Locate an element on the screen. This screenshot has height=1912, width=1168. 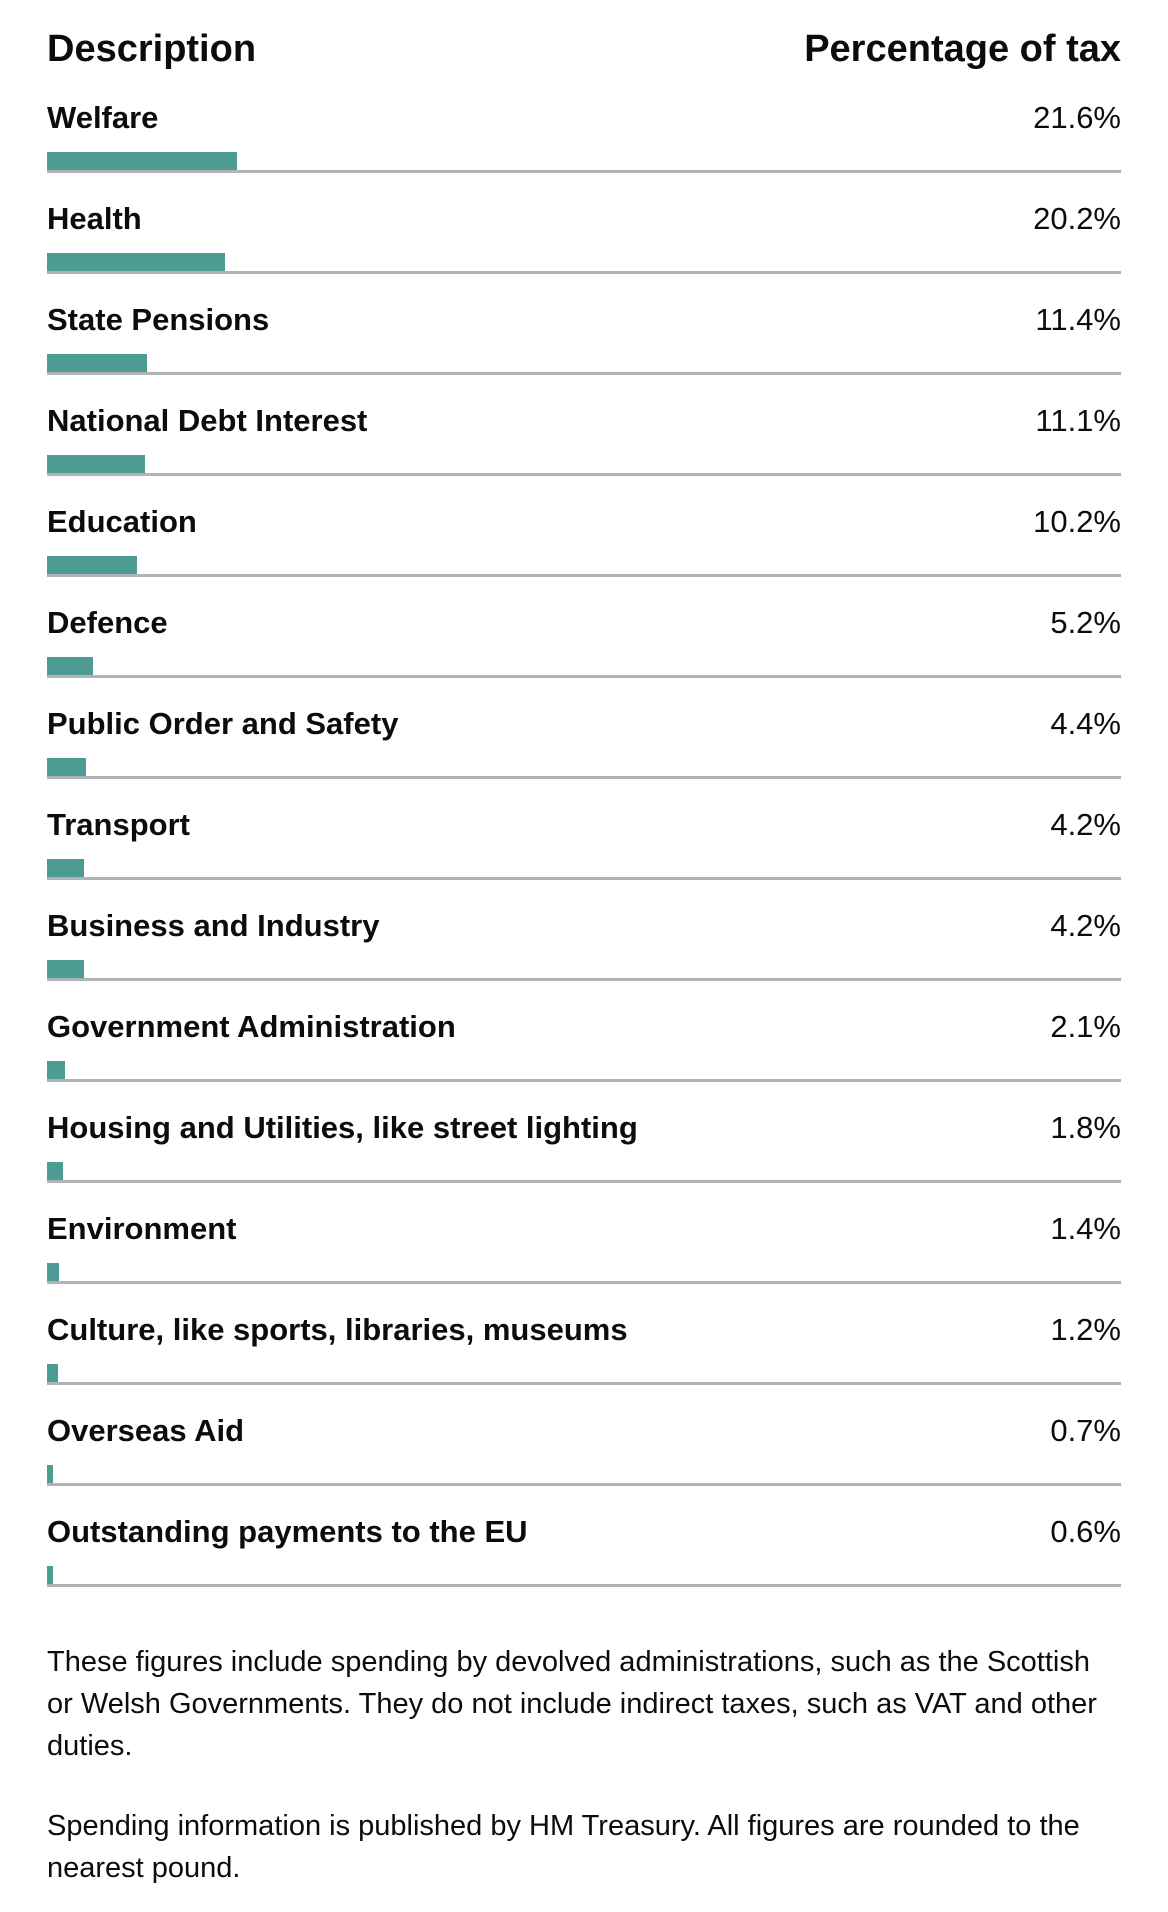
table-row: Health 20.2% is located at coordinates (584, 223).